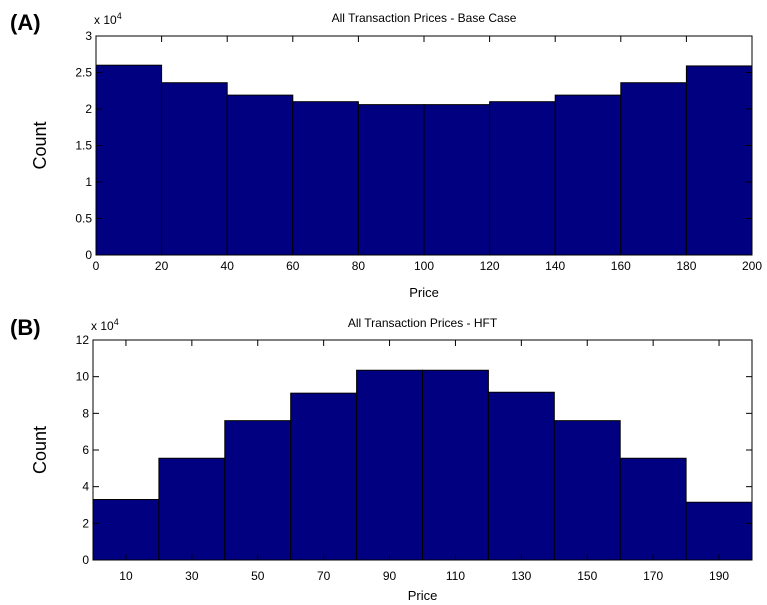 The width and height of the screenshot is (767, 605). Describe the element at coordinates (752, 266) in the screenshot. I see `x-tick-label: 200` at that location.